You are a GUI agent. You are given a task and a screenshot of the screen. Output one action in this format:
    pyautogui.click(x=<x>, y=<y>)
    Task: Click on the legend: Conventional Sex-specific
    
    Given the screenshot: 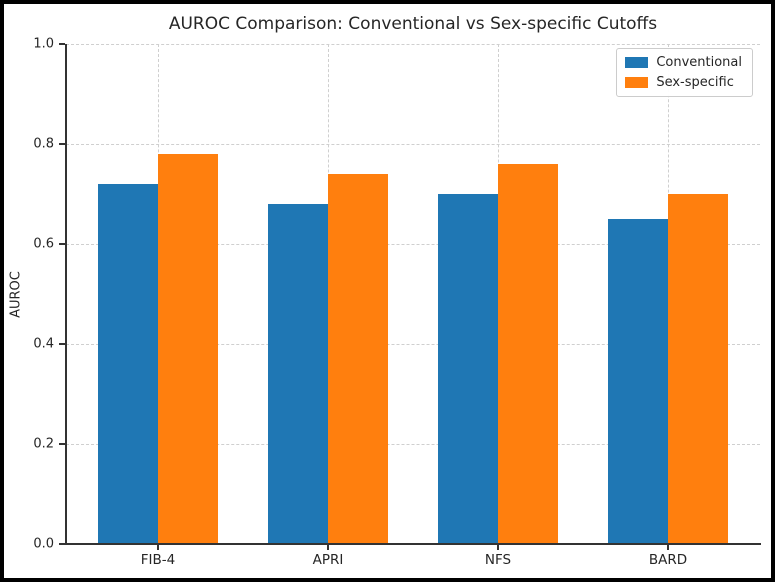 What is the action you would take?
    pyautogui.click(x=684, y=72)
    